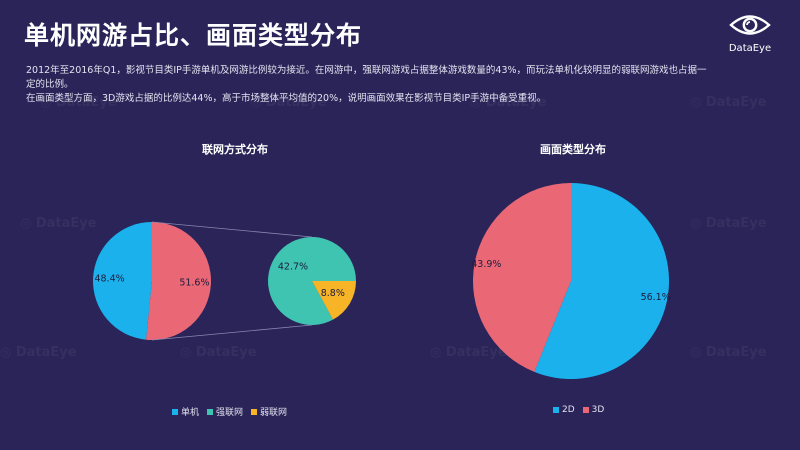 This screenshot has width=800, height=450. What do you see at coordinates (598, 410) in the screenshot?
I see `legend-label: 3D` at bounding box center [598, 410].